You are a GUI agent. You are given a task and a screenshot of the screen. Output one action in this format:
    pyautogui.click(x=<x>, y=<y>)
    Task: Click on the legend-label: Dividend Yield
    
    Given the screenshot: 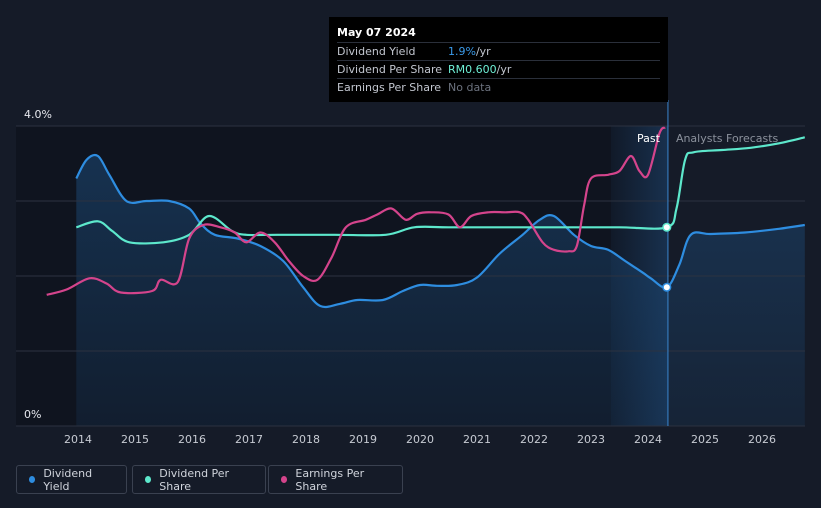 What is the action you would take?
    pyautogui.click(x=68, y=479)
    